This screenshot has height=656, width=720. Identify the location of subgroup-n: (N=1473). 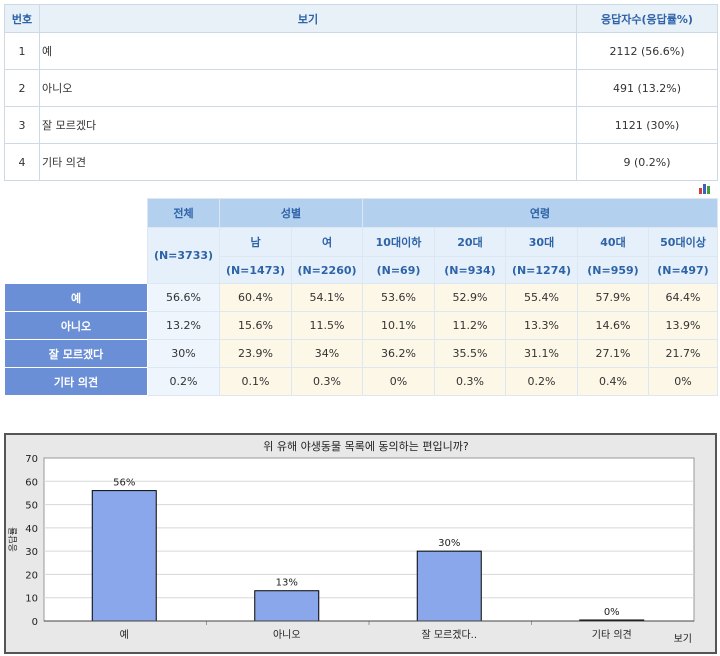
(255, 270).